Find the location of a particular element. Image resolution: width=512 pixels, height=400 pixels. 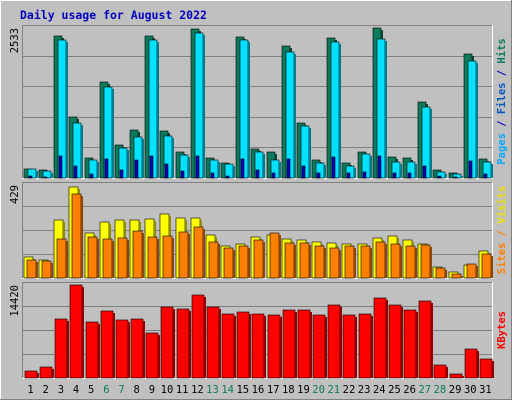

x-tick-label-day-25: 25 is located at coordinates (394, 390).